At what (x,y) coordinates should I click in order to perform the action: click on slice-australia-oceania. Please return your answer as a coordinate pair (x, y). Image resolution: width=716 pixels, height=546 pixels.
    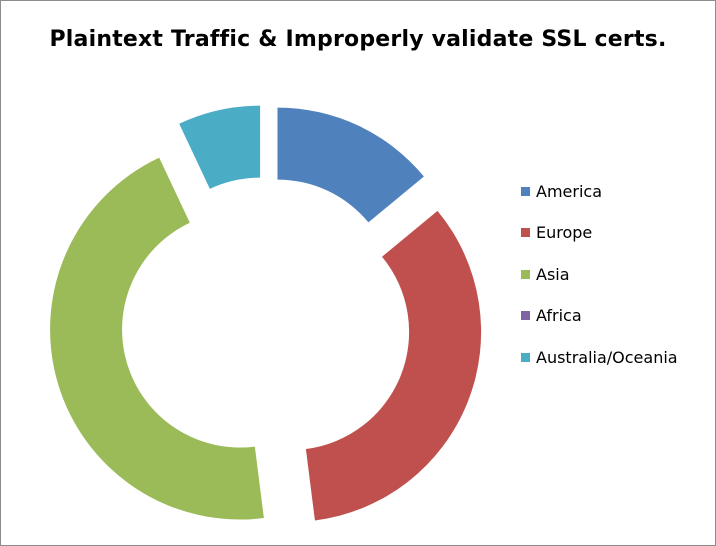
    Looking at the image, I should click on (220, 147).